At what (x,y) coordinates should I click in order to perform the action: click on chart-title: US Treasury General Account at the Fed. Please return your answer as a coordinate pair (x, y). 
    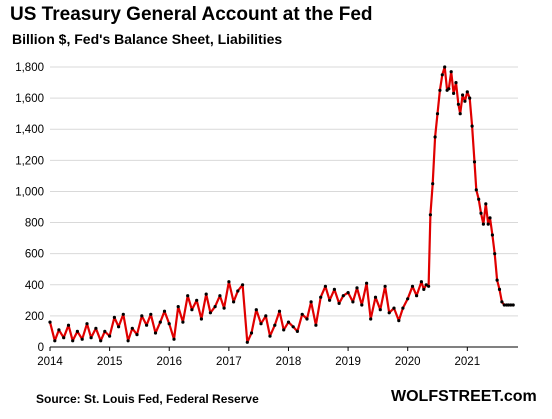
    Looking at the image, I should click on (191, 14).